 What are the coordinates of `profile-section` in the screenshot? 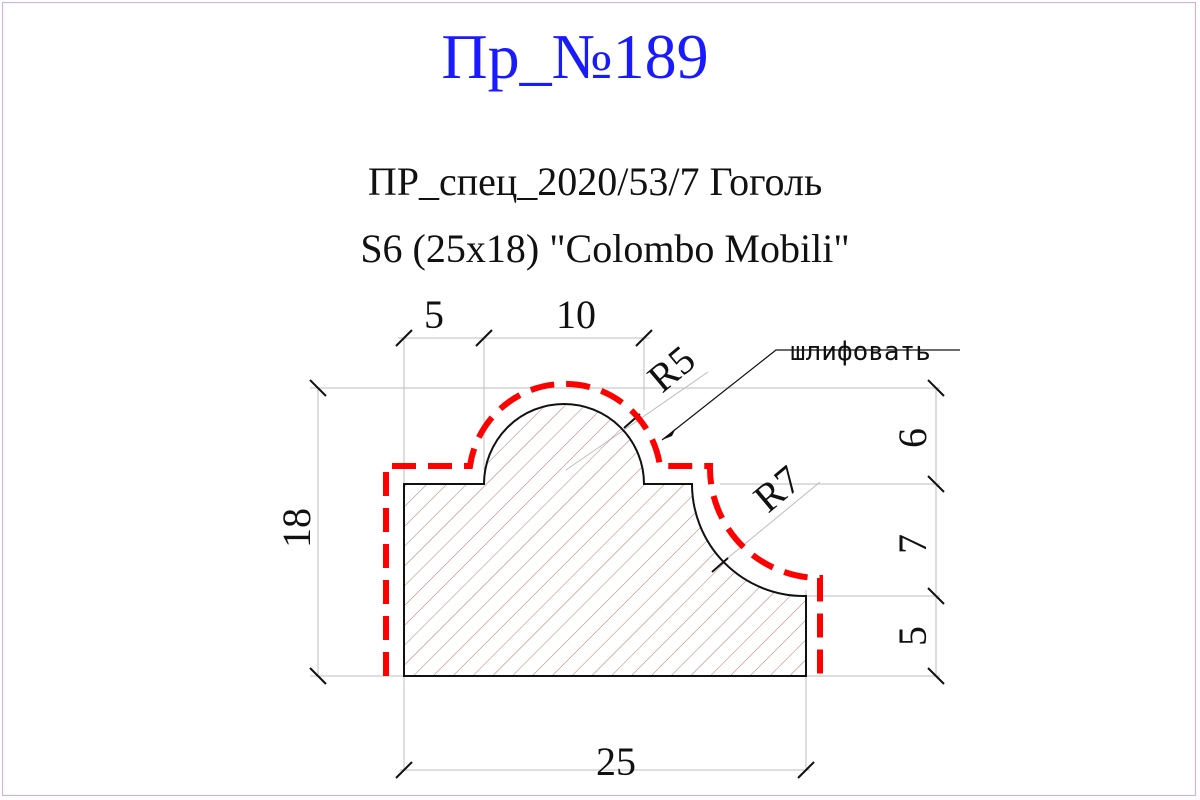 It's located at (605, 540).